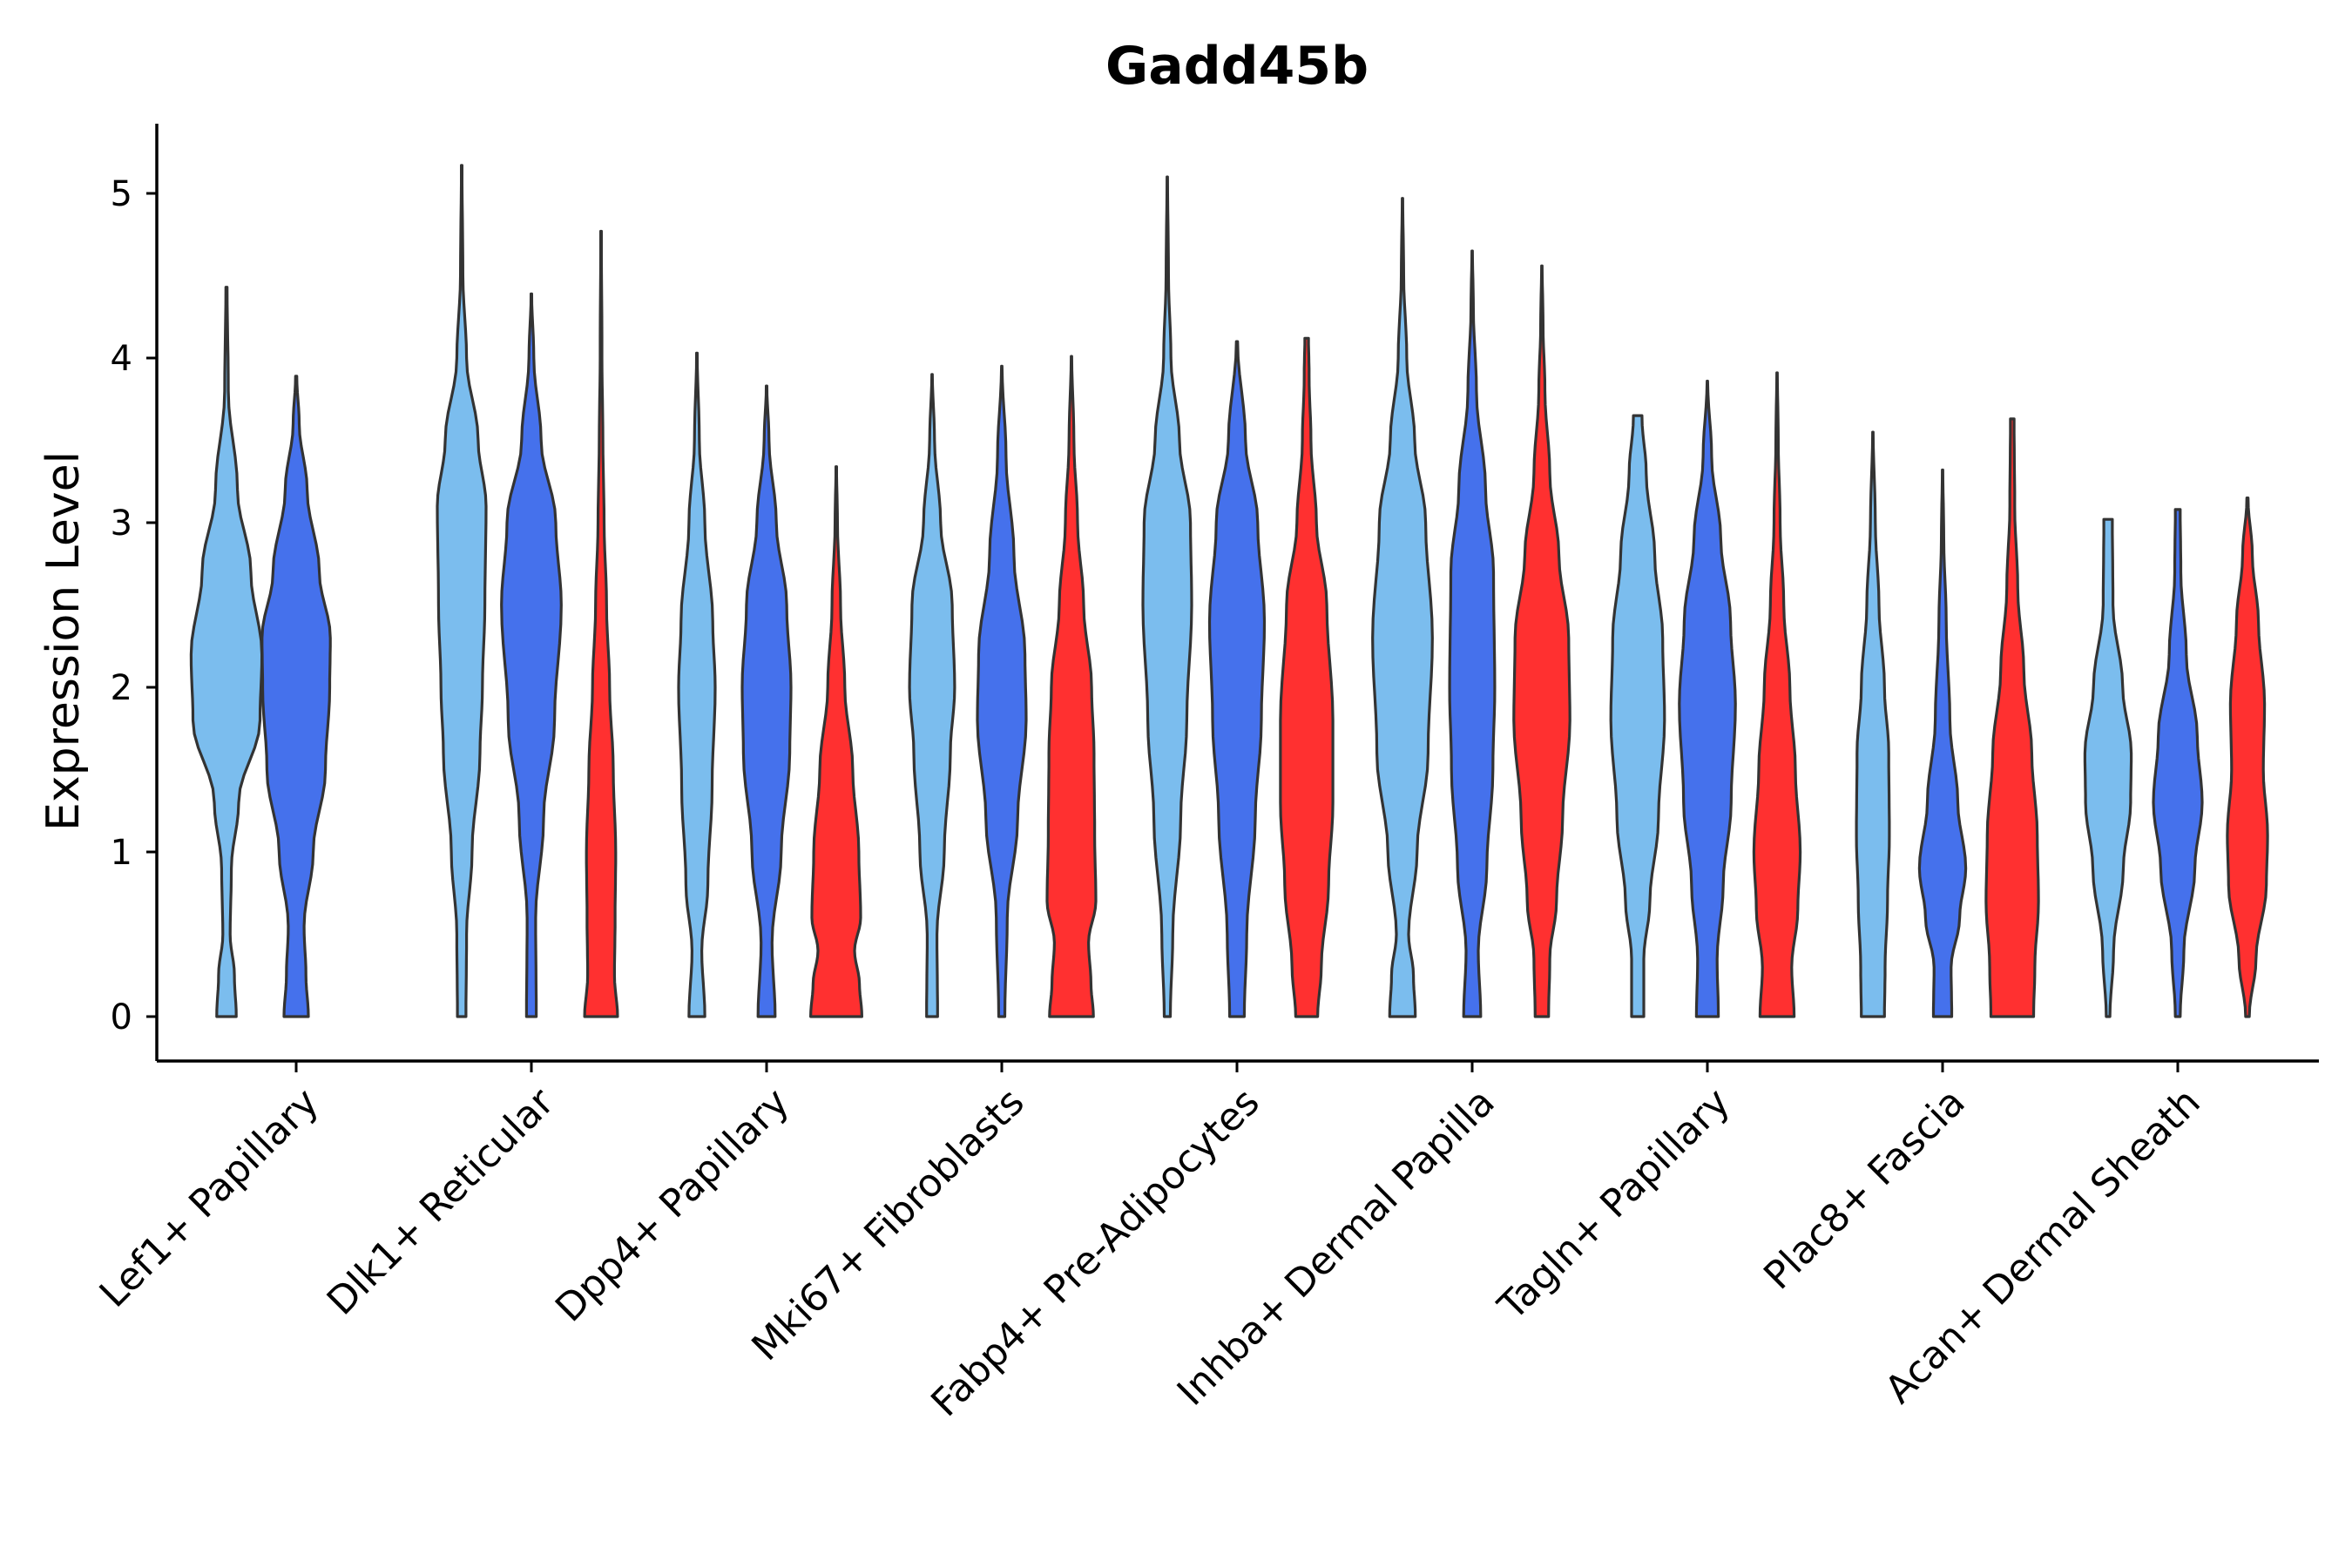 The width and height of the screenshot is (2352, 1568). What do you see at coordinates (1615, 1204) in the screenshot?
I see `x-tick-label: Tagln+ Papillary` at bounding box center [1615, 1204].